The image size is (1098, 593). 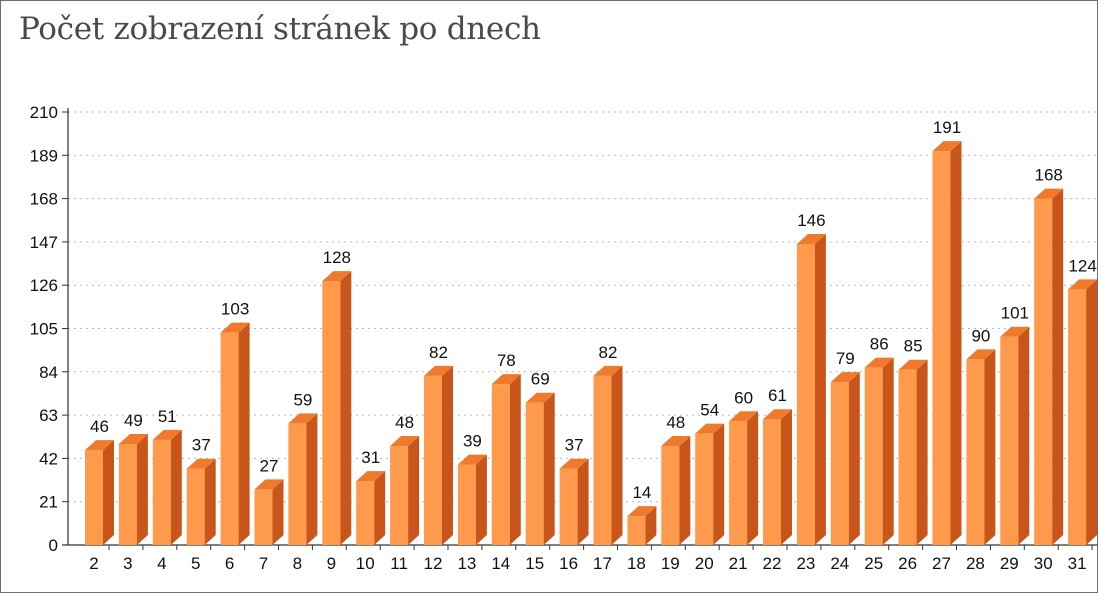 I want to click on data-label: 60, so click(x=743, y=397).